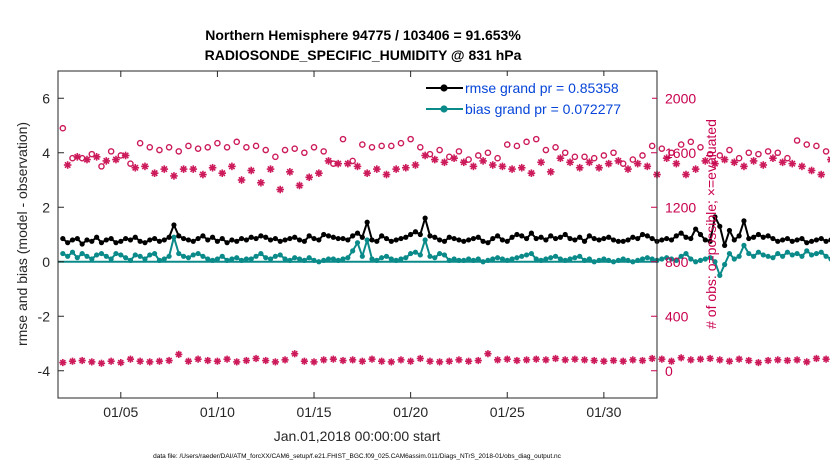 This screenshot has height=470, width=830. What do you see at coordinates (543, 109) in the screenshot?
I see `legend-bias-label: bias grand pr = 0.072277` at bounding box center [543, 109].